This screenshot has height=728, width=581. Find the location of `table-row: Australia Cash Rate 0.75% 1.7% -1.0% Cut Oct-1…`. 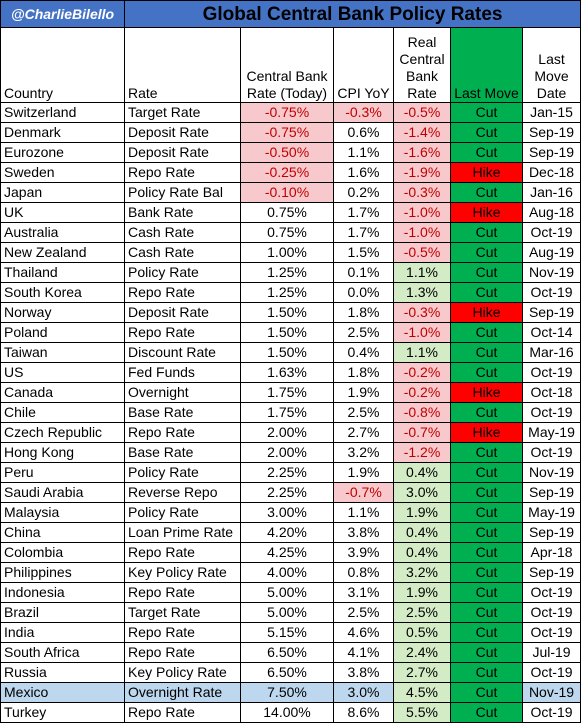

table-row: Australia Cash Rate 0.75% 1.7% -1.0% Cut Oct-1… is located at coordinates (290, 232).